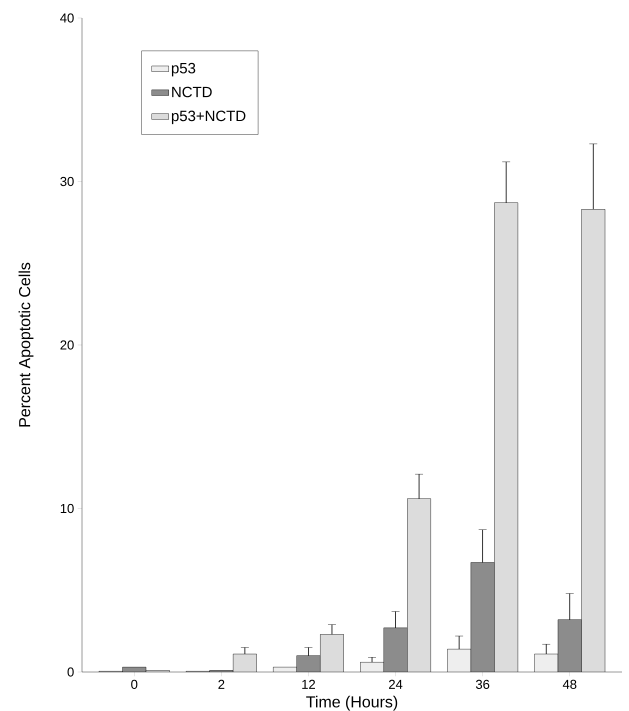 This screenshot has height=711, width=629. I want to click on y-tick-label: 0, so click(71, 672).